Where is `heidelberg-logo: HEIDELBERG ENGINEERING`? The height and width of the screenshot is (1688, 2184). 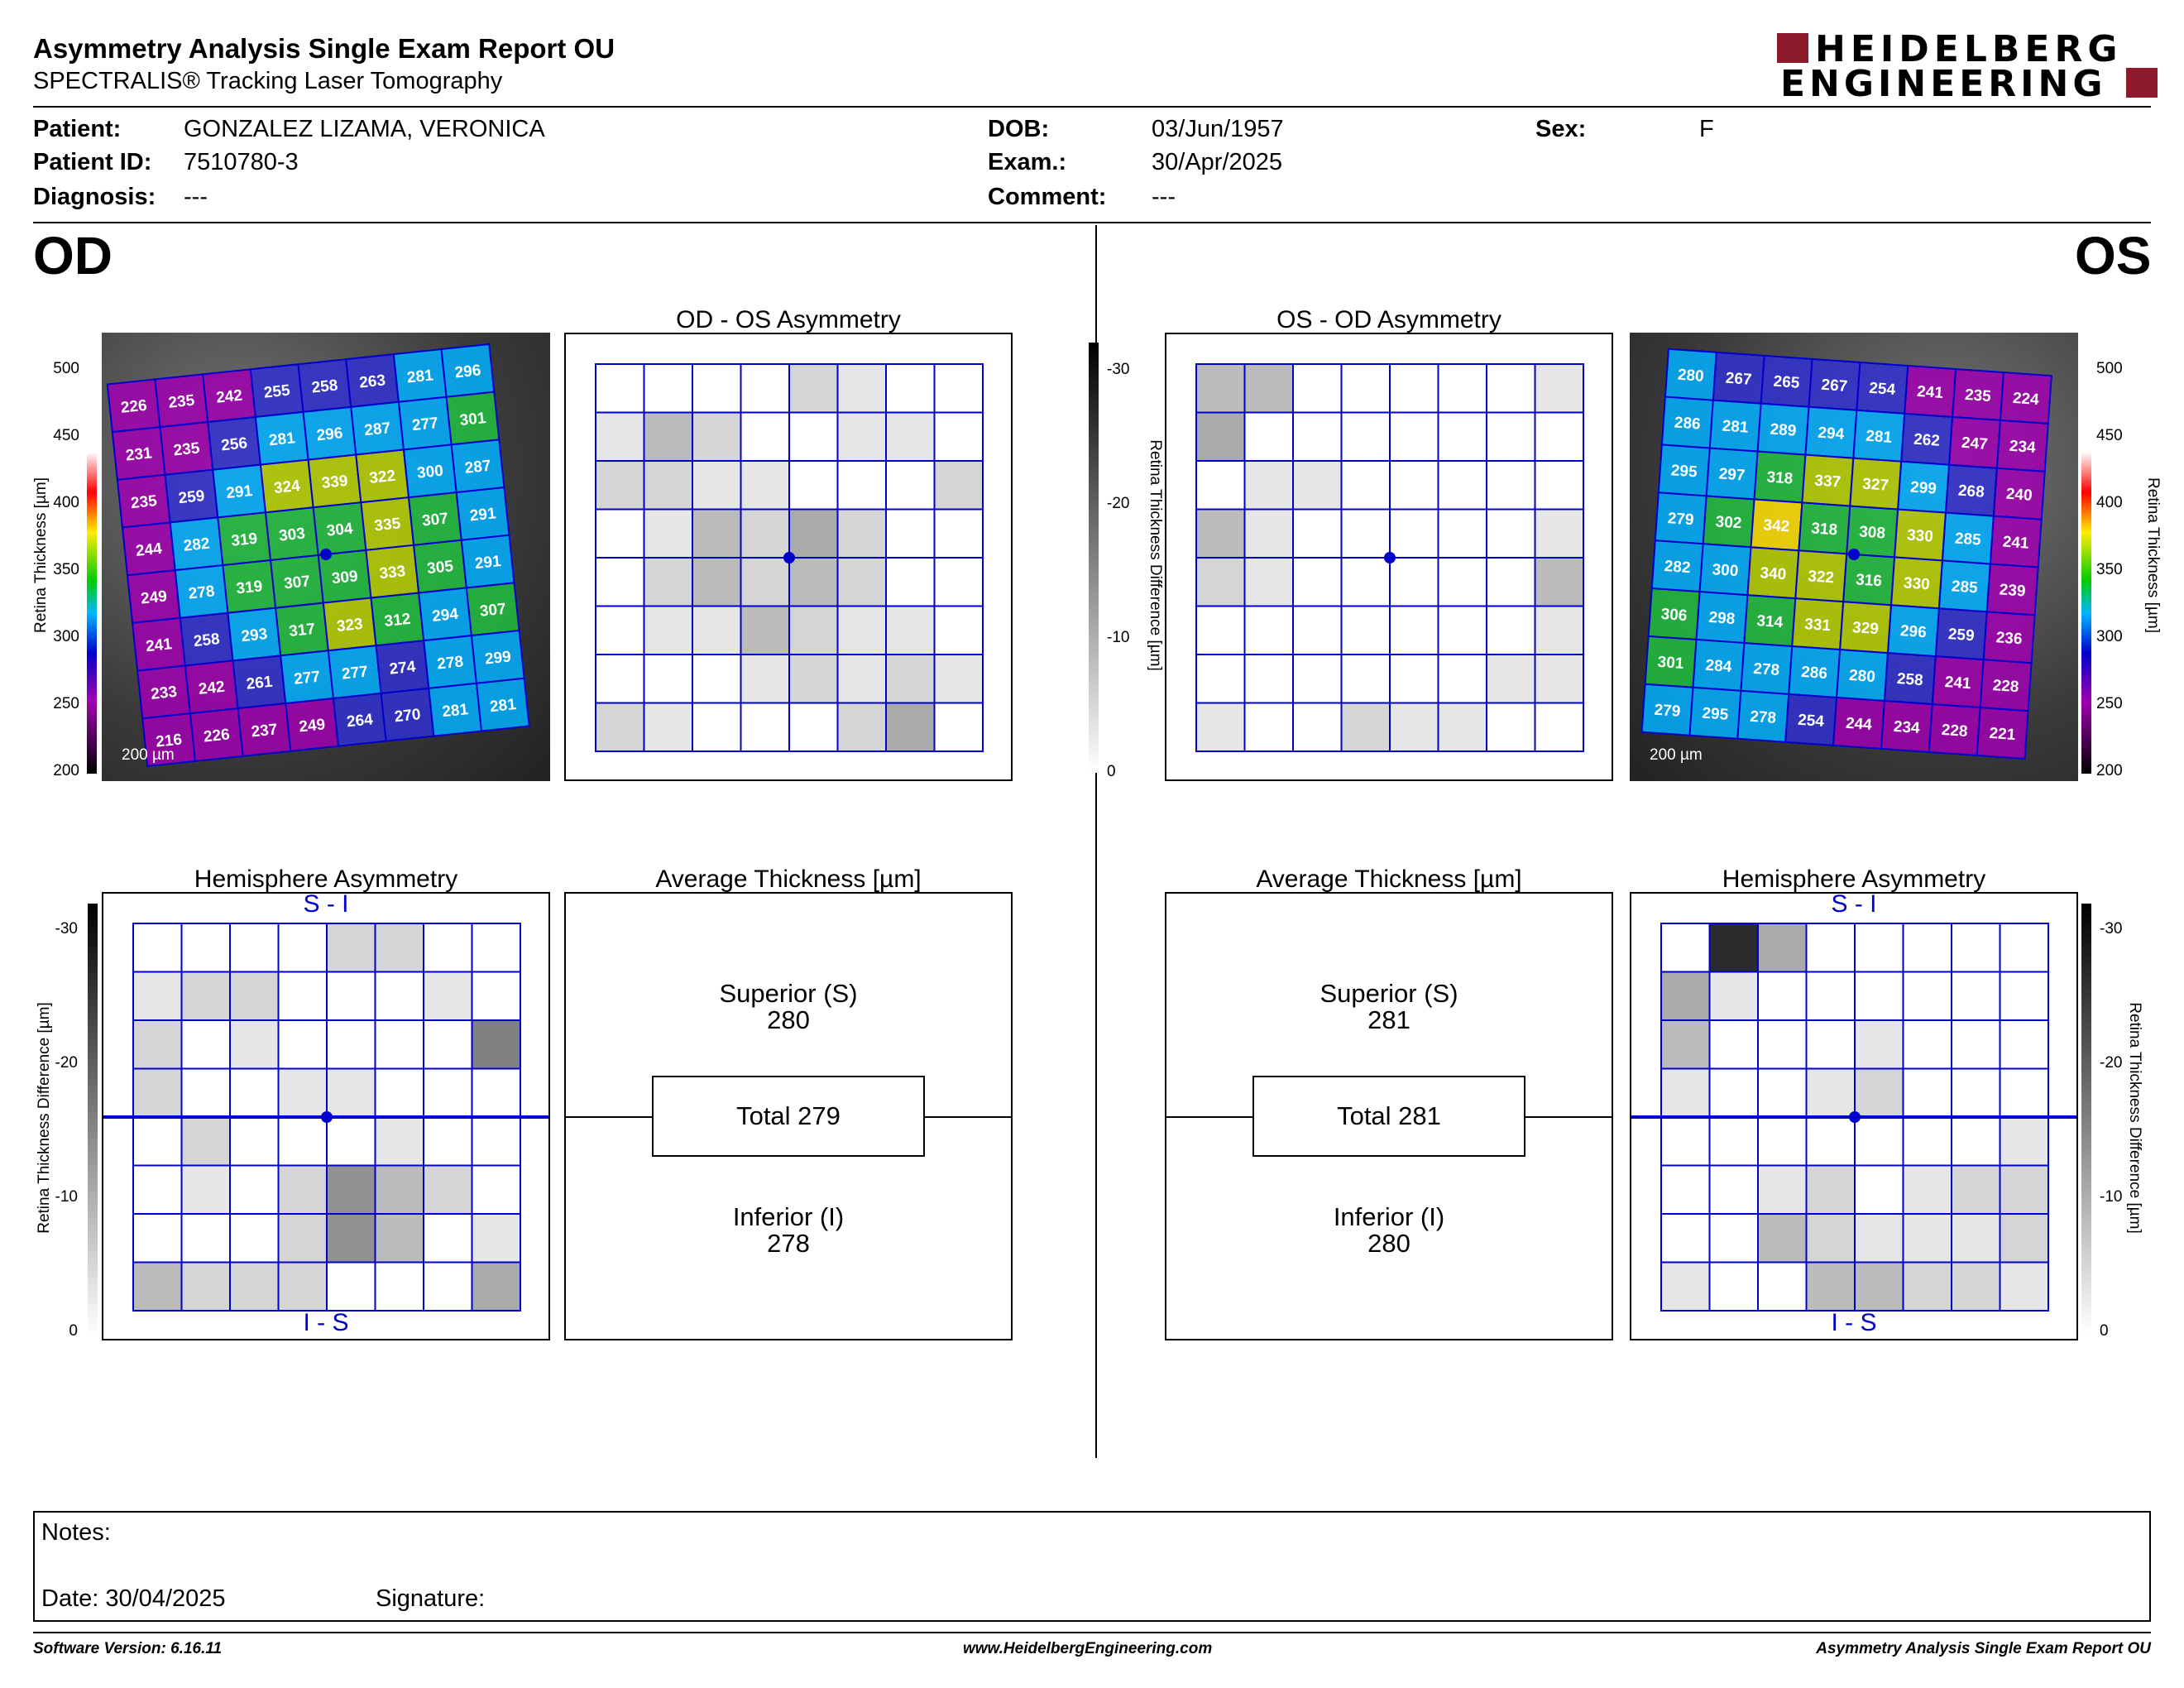 heidelberg-logo: HEIDELBERG ENGINEERING is located at coordinates (1967, 66).